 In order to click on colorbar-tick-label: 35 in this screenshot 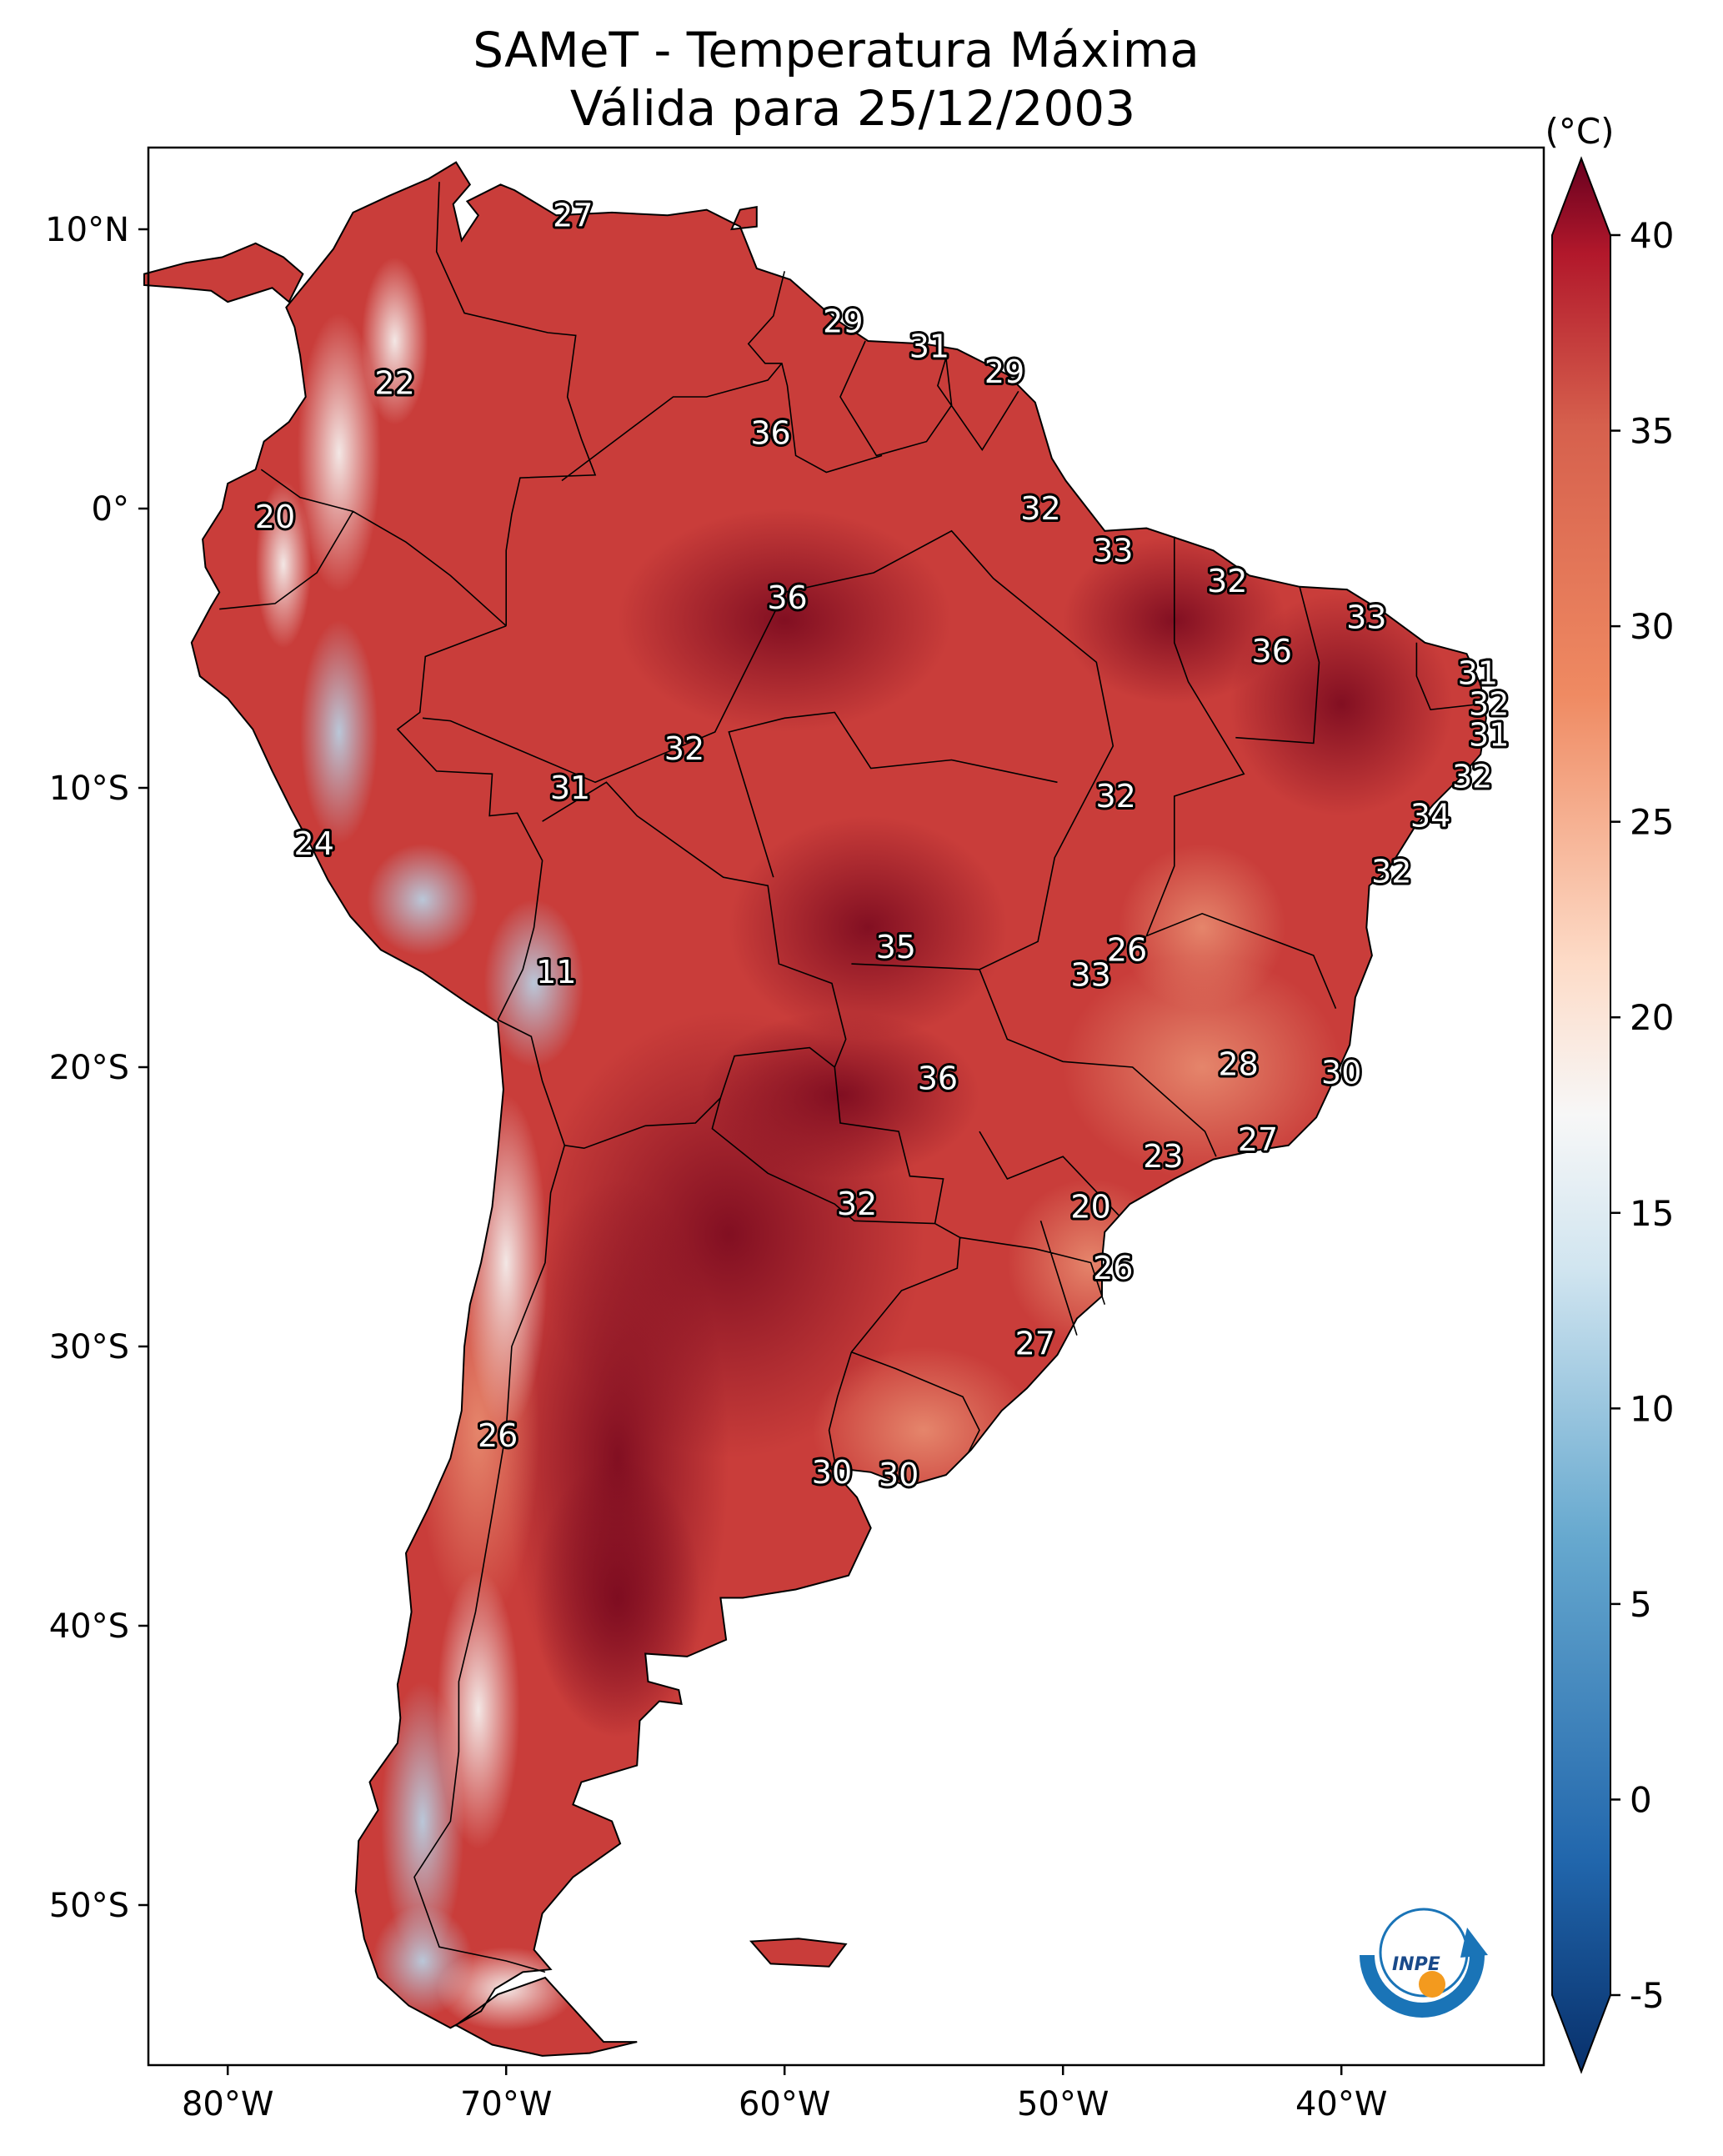, I will do `click(1652, 432)`.